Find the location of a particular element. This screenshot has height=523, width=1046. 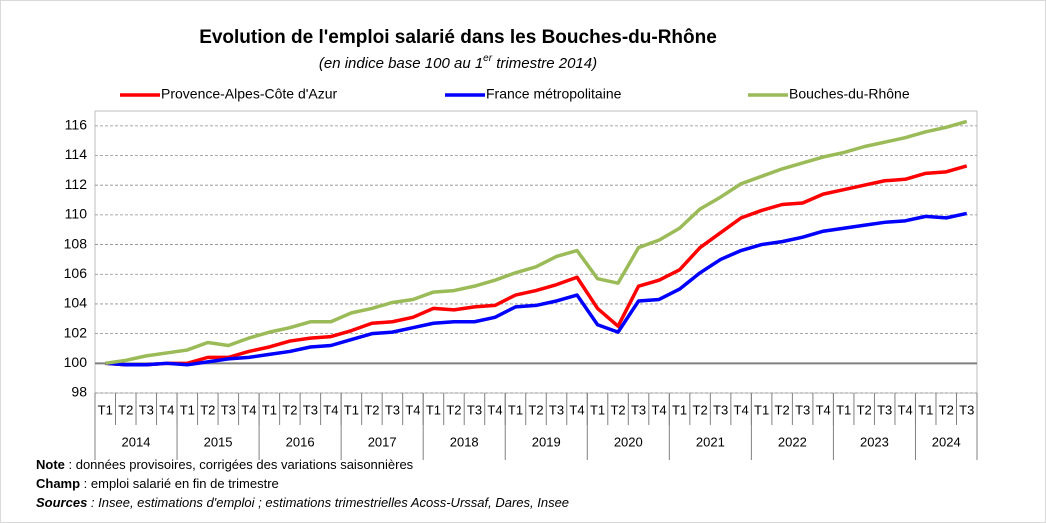

y-tick-label: 114 is located at coordinates (76, 154).